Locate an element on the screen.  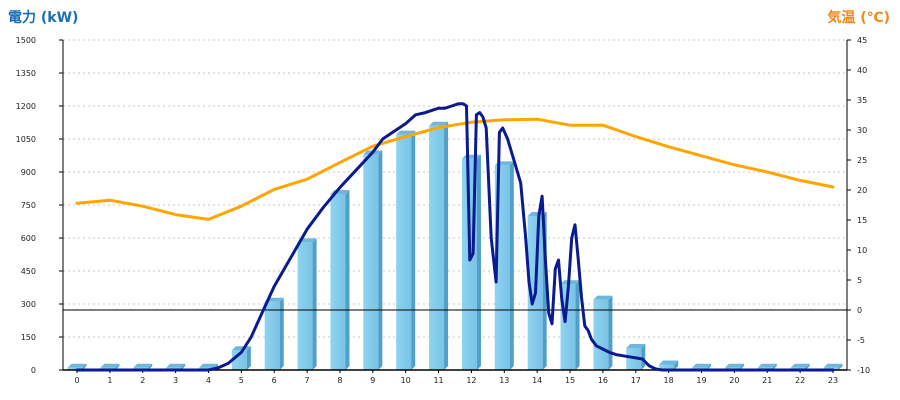
left-tick-label: 750 is located at coordinates (28, 205).